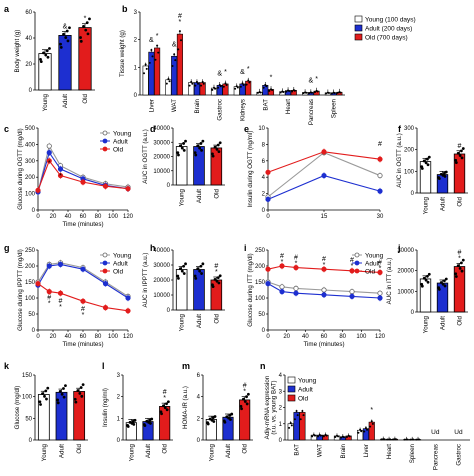 This screenshot has height=476, width=474. I want to click on y-tick-label: 200, so click(30, 267).